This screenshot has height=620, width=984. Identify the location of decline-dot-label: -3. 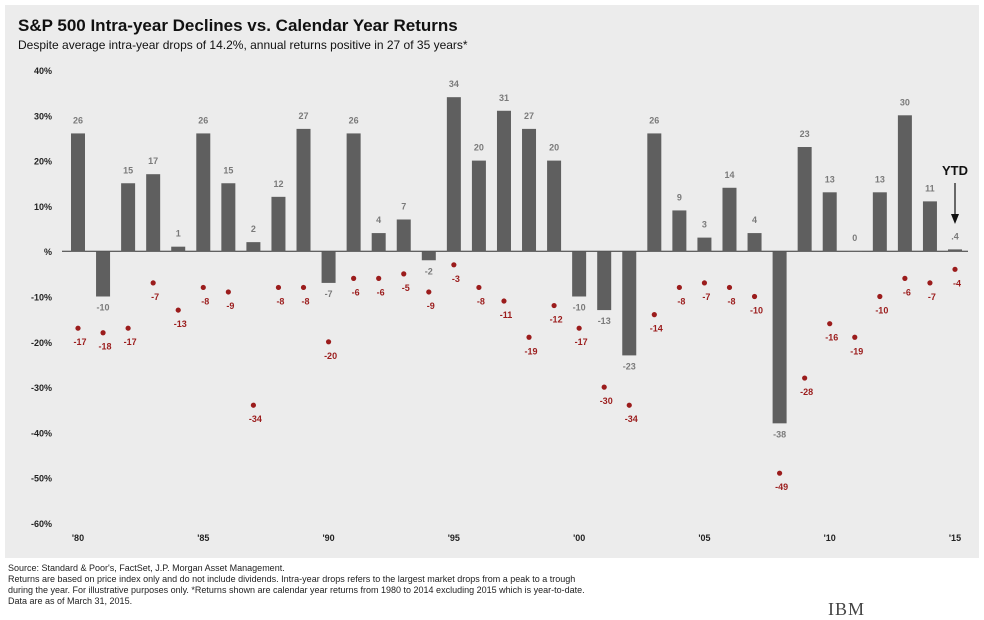
(456, 279).